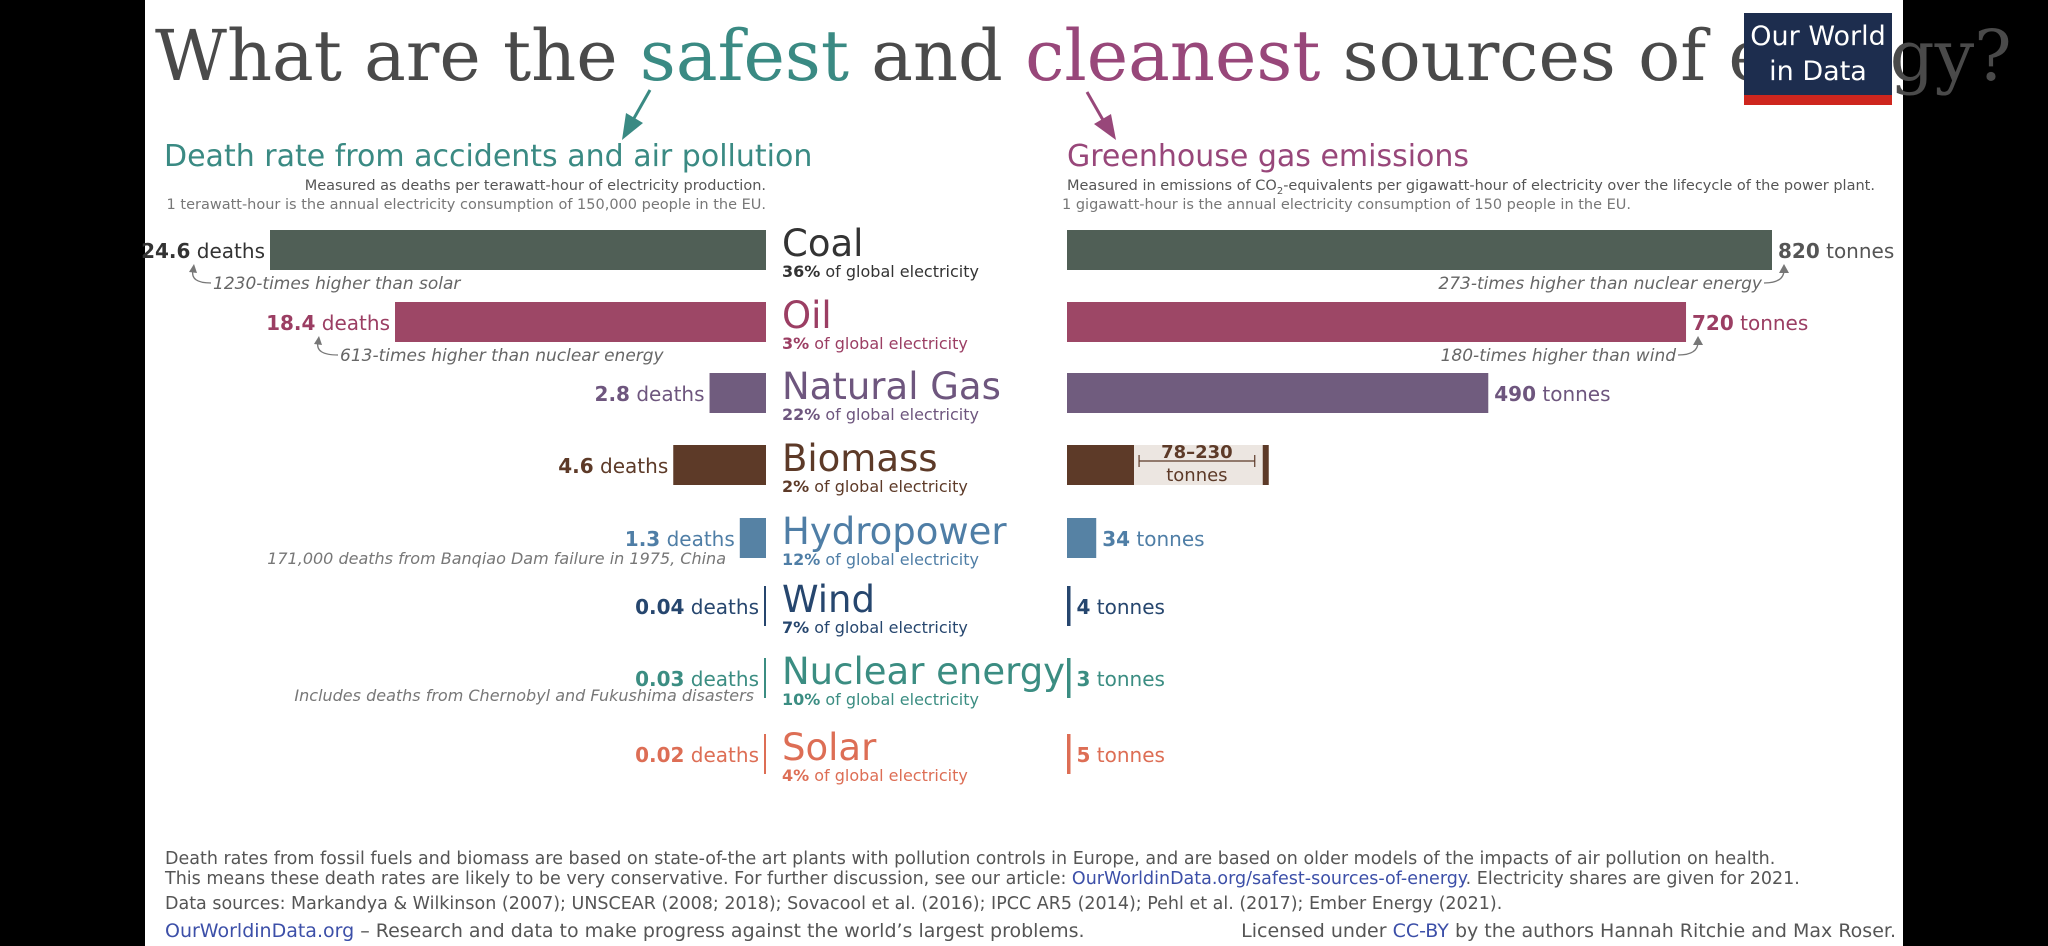 The height and width of the screenshot is (946, 2048). I want to click on ghg-unit-biomass: tonnes, so click(1196, 475).